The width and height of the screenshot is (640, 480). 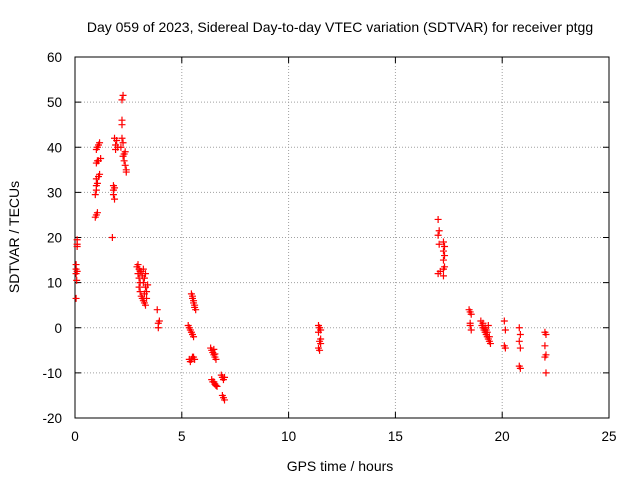 I want to click on x-tick-label: 0, so click(x=75, y=436).